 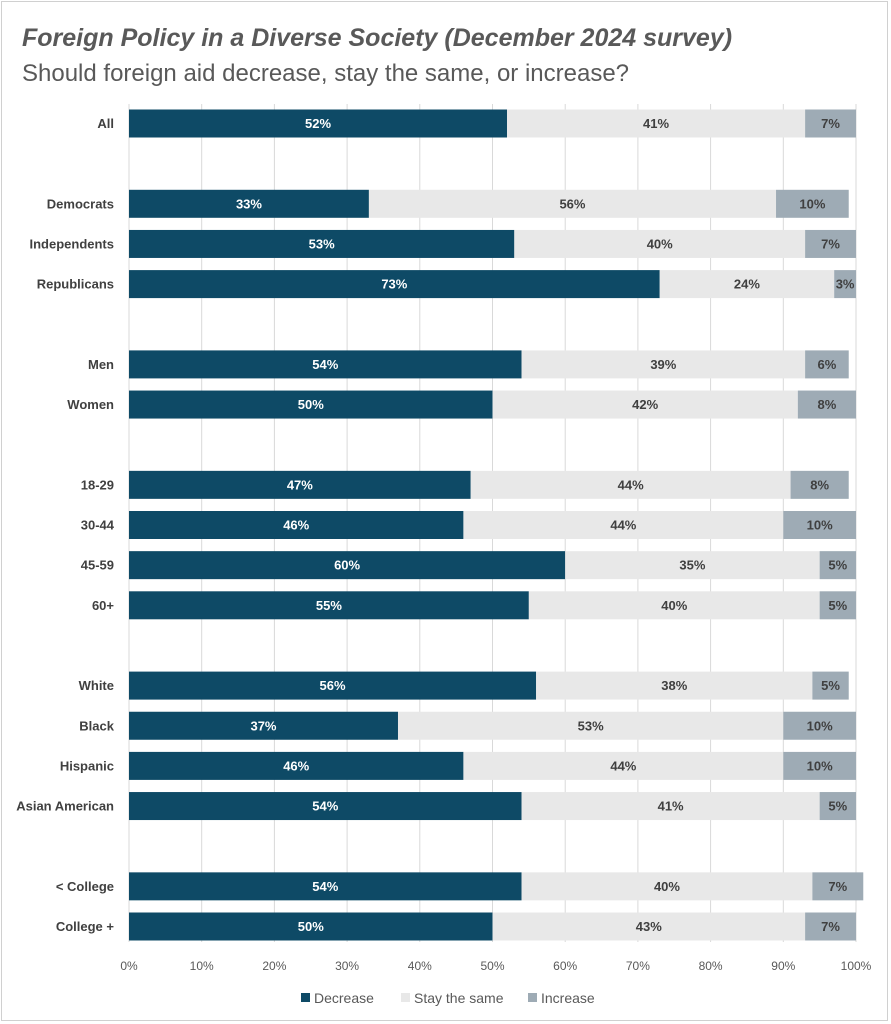 I want to click on data-label: 35%, so click(x=692, y=565).